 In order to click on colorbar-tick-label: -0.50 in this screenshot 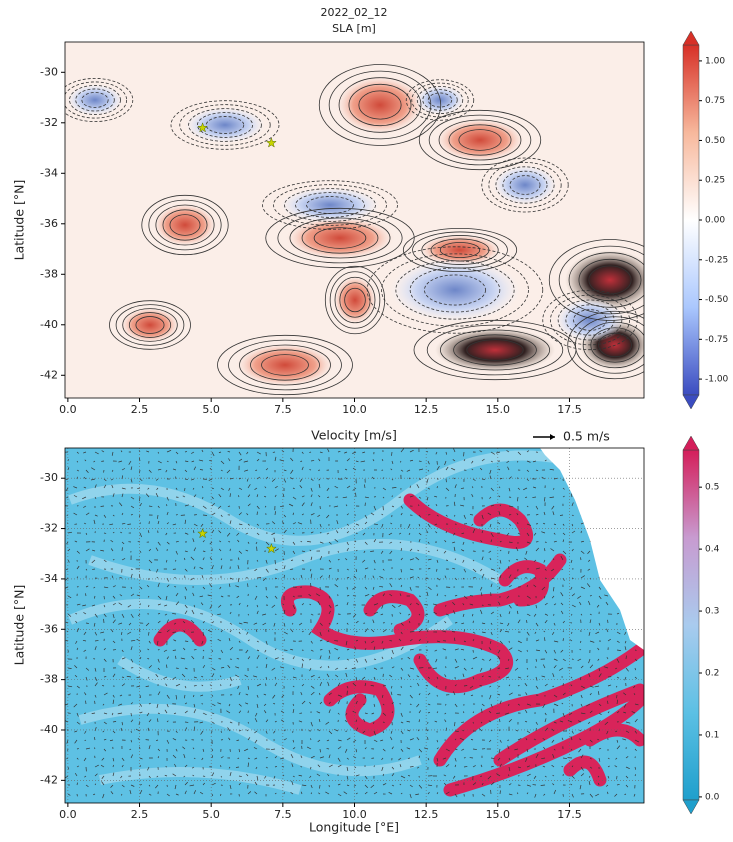, I will do `click(717, 300)`.